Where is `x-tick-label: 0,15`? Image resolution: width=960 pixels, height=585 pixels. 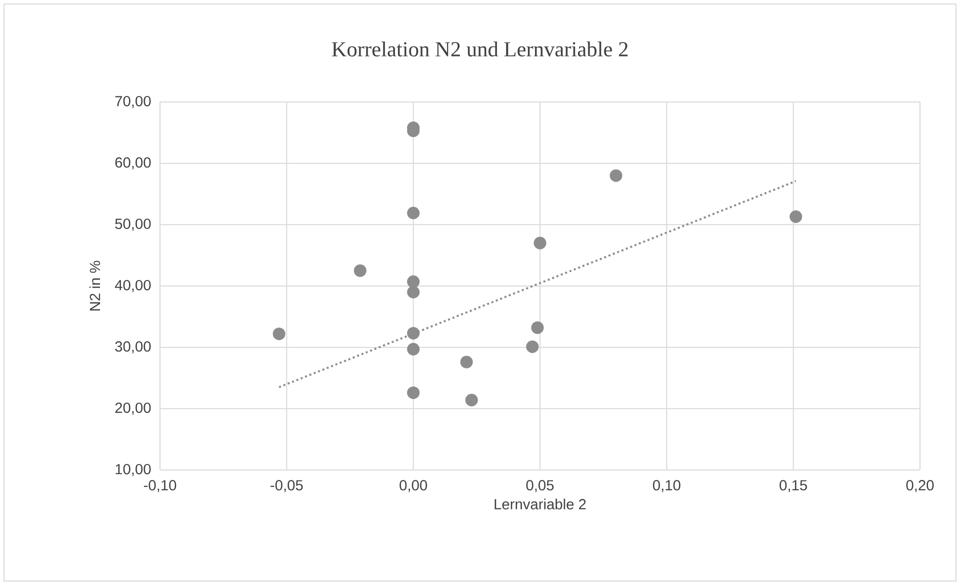 x-tick-label: 0,15 is located at coordinates (793, 486).